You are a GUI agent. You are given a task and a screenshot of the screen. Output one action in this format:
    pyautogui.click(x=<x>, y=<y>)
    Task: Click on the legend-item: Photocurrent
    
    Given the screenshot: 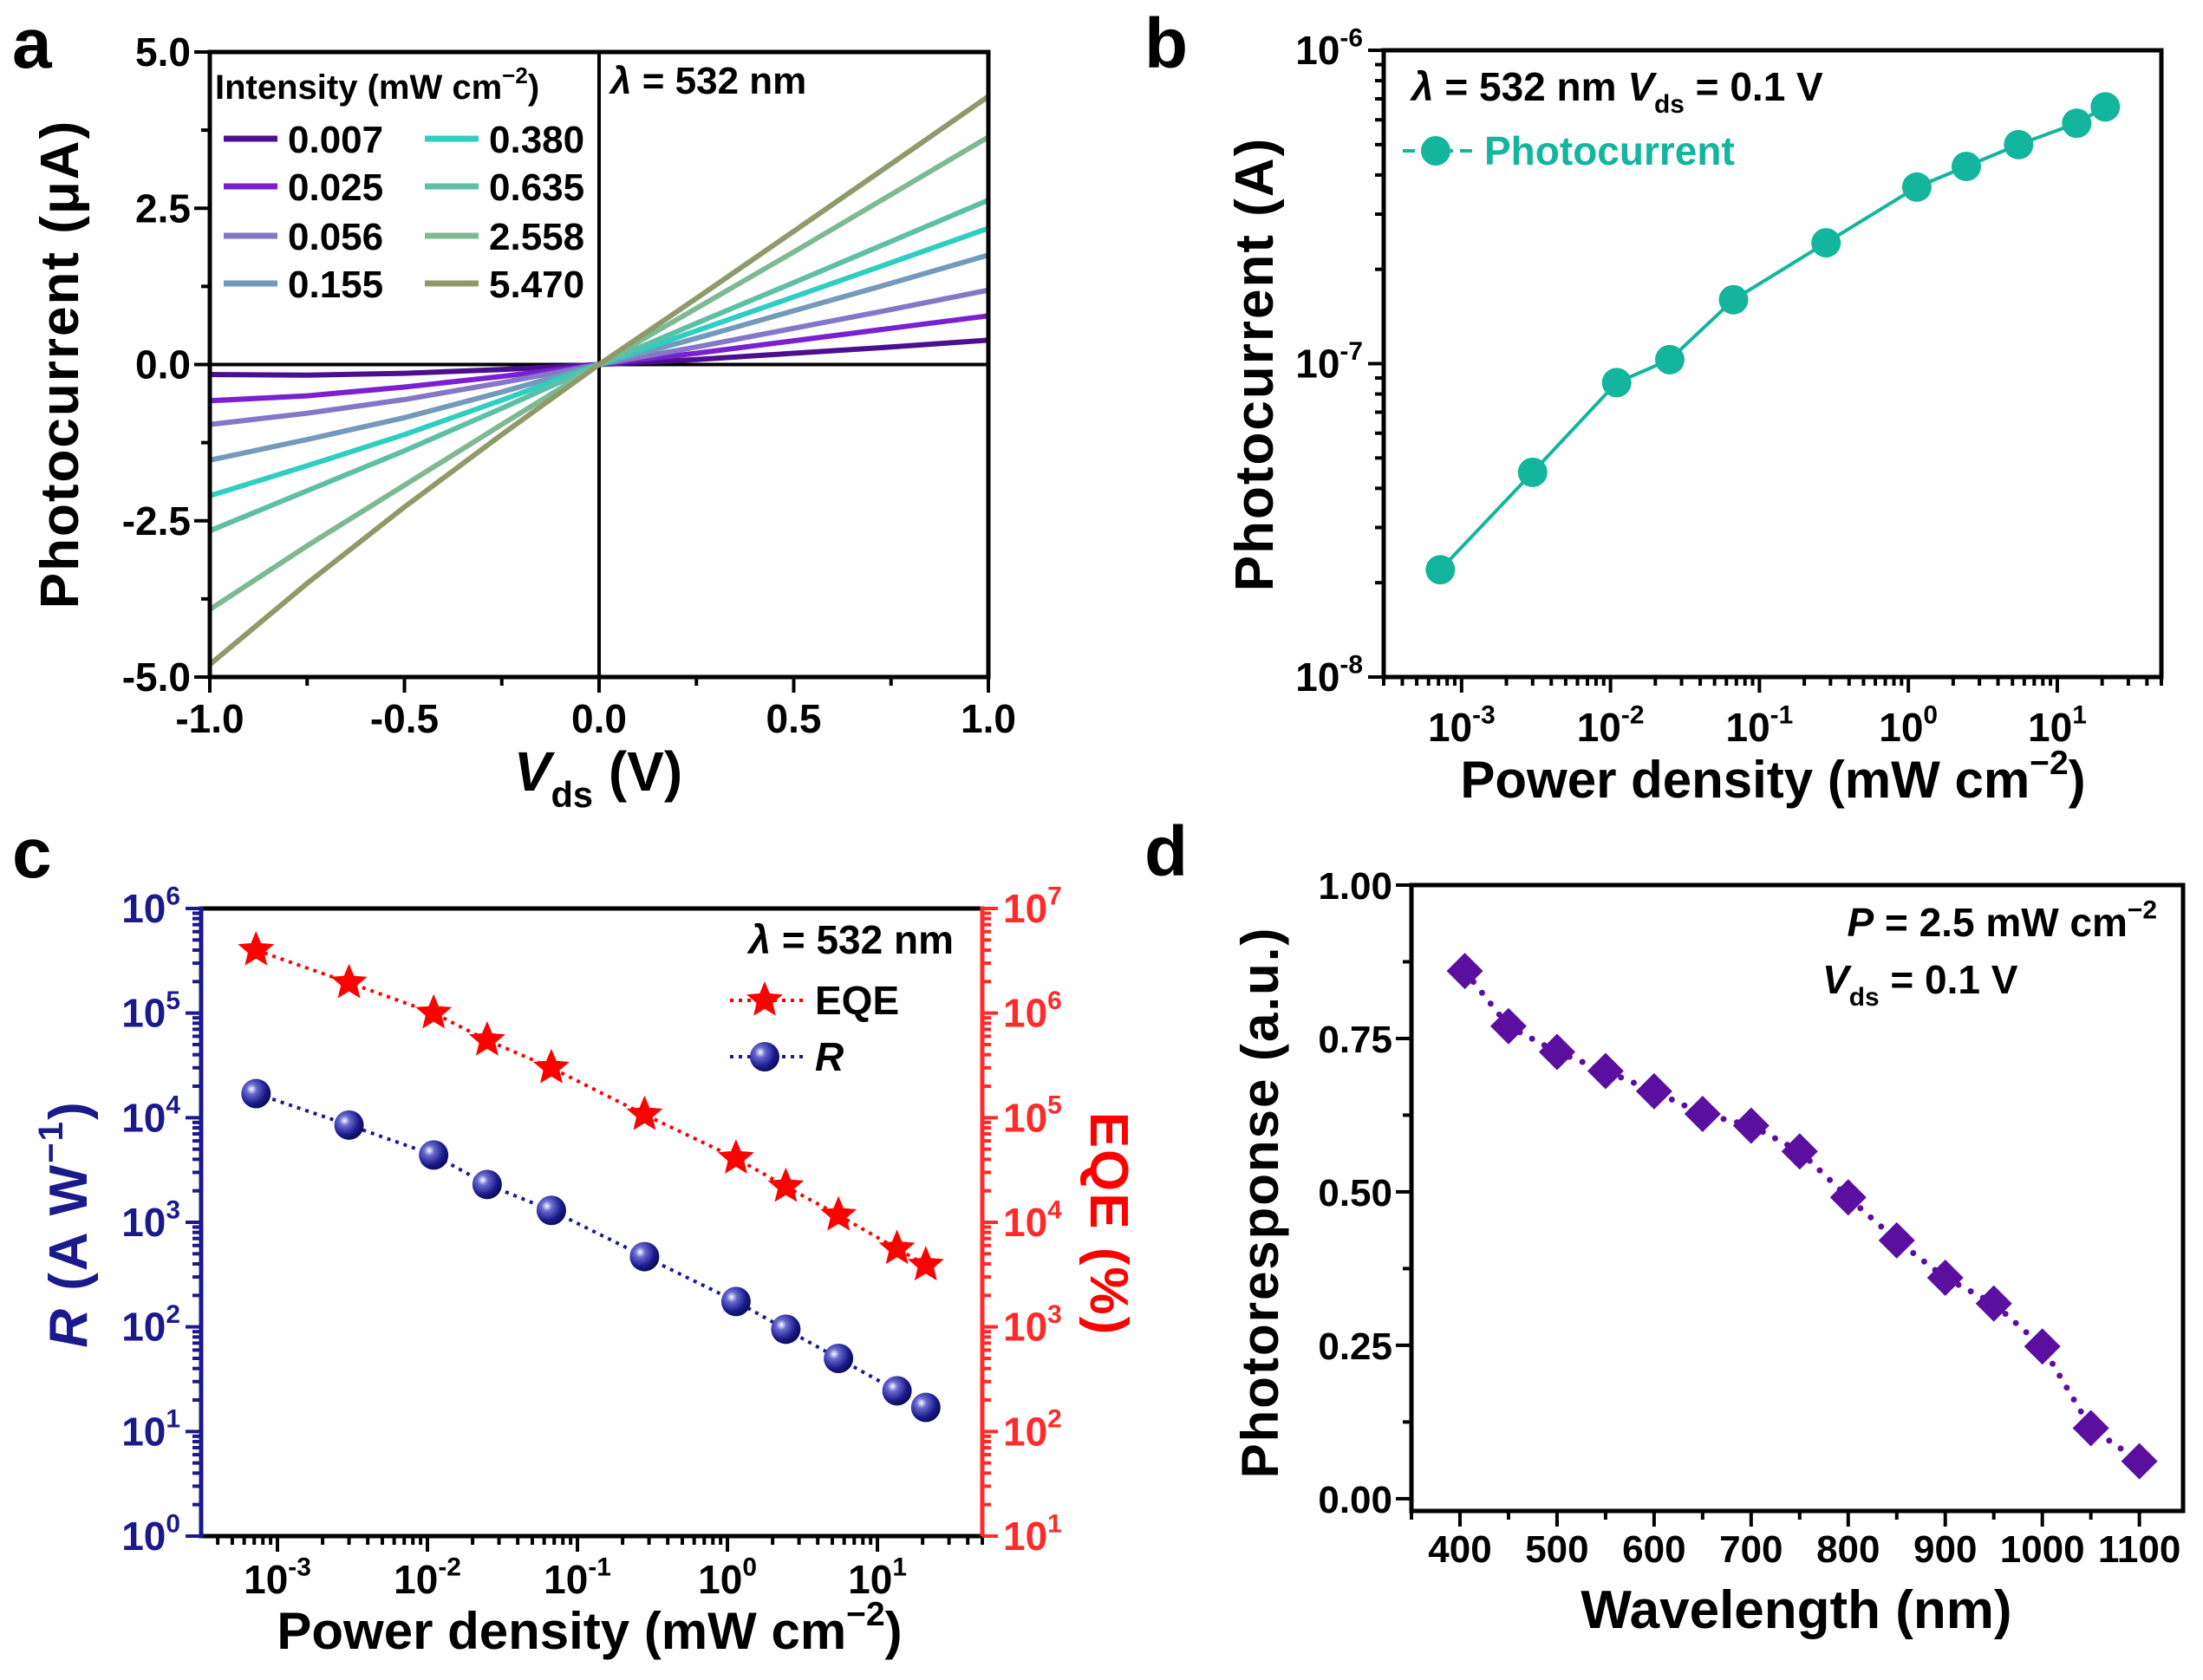 What is the action you would take?
    pyautogui.click(x=1569, y=150)
    